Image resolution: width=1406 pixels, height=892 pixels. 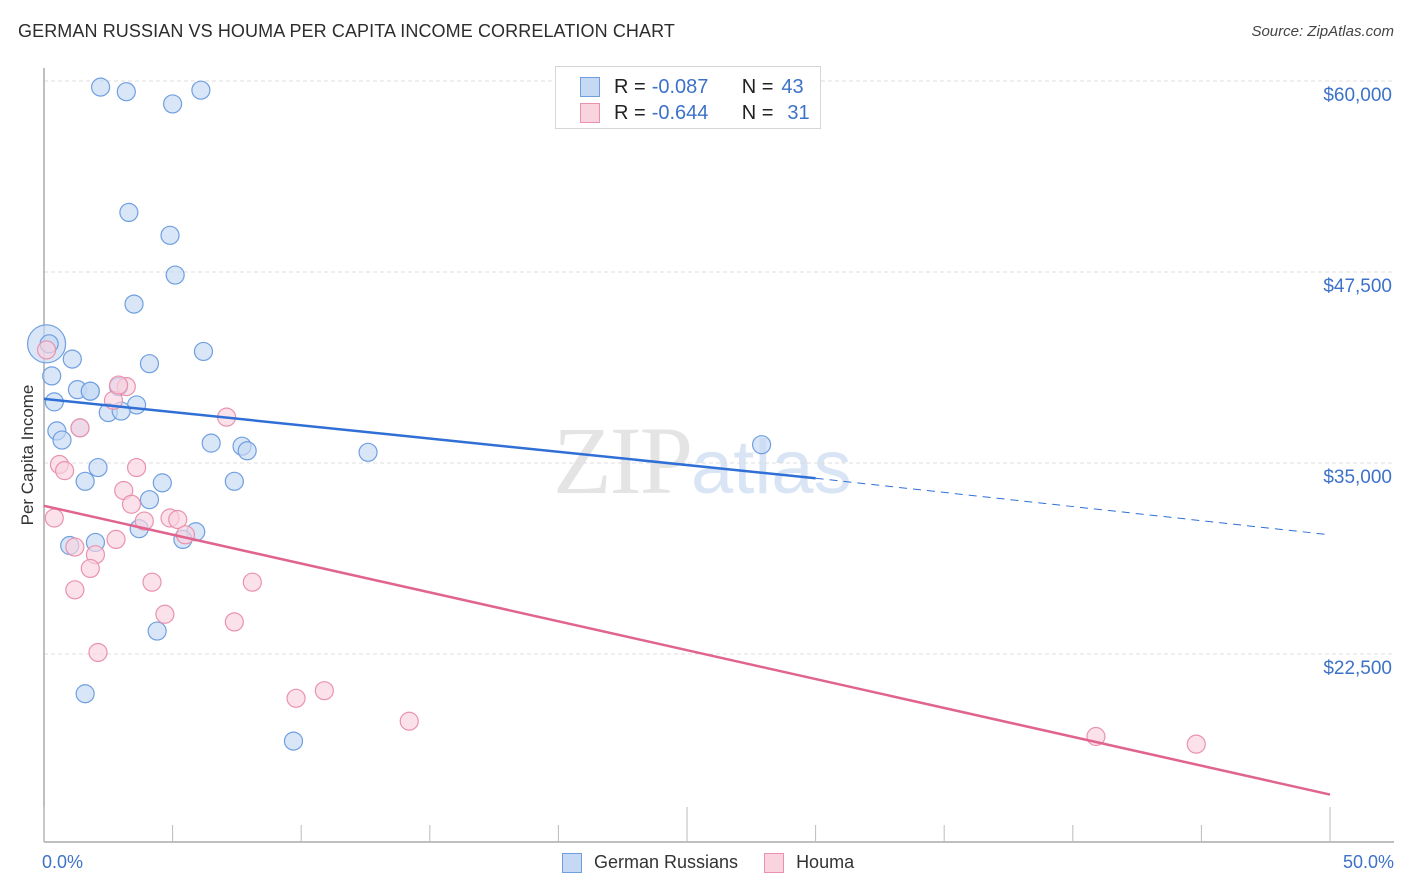 I want to click on n-value: 31, so click(x=798, y=112).